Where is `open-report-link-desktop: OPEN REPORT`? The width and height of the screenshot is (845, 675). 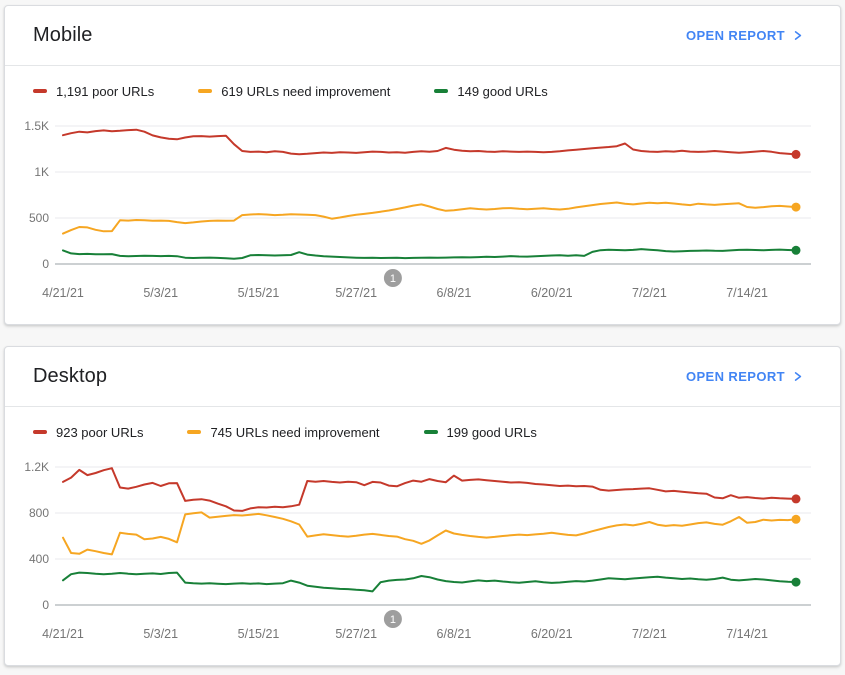 open-report-link-desktop: OPEN REPORT is located at coordinates (744, 376).